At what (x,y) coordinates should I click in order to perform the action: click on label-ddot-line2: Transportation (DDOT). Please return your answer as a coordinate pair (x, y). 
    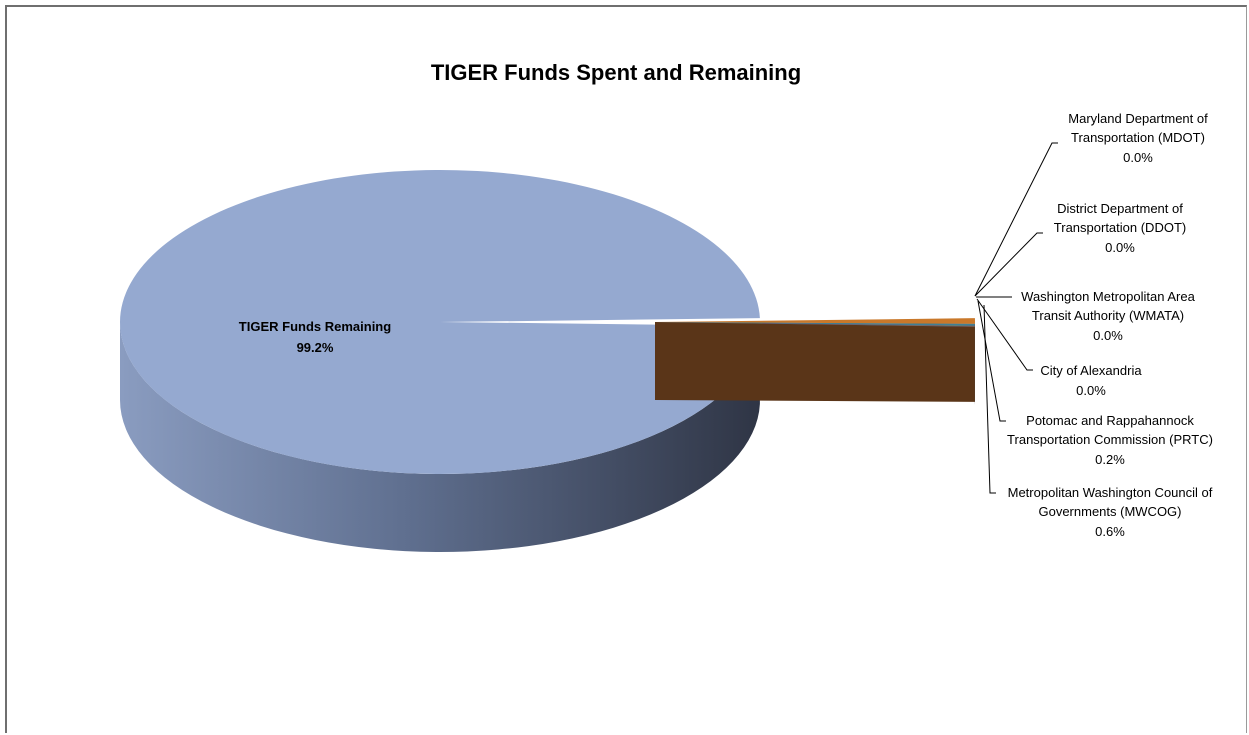
    Looking at the image, I should click on (1120, 227).